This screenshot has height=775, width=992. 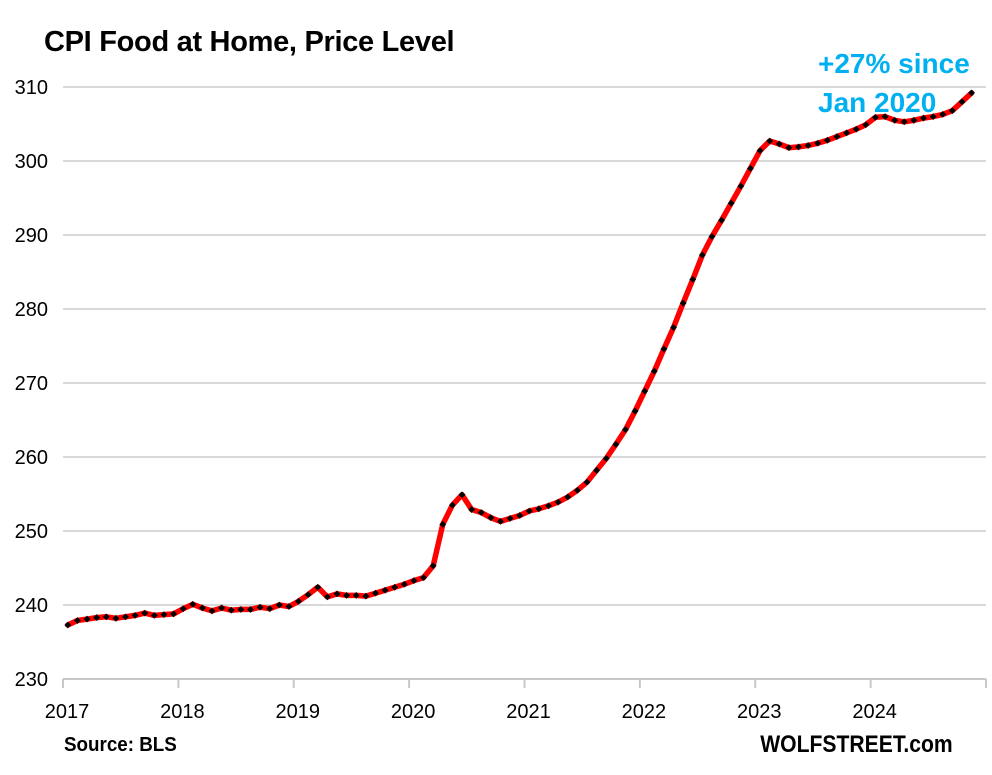 I want to click on y-tick-label: 310, so click(x=31, y=88).